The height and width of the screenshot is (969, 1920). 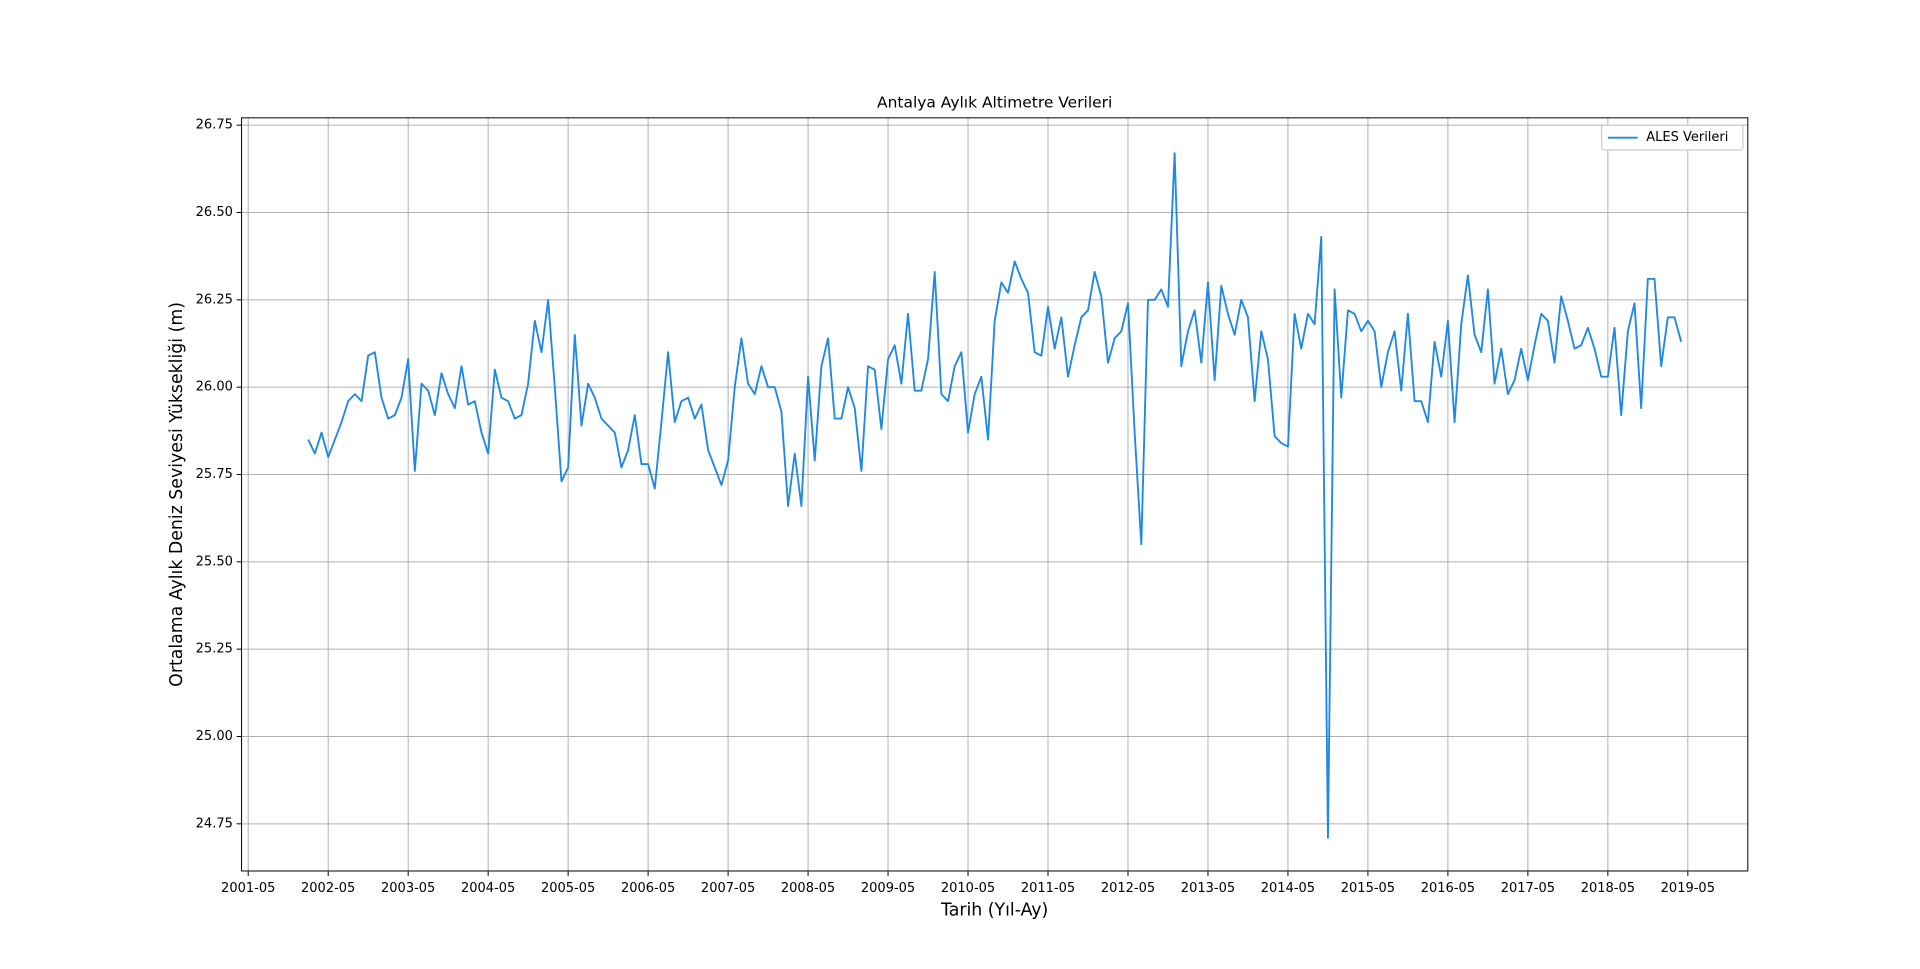 I want to click on y-tick-label: 26.75, so click(x=214, y=125).